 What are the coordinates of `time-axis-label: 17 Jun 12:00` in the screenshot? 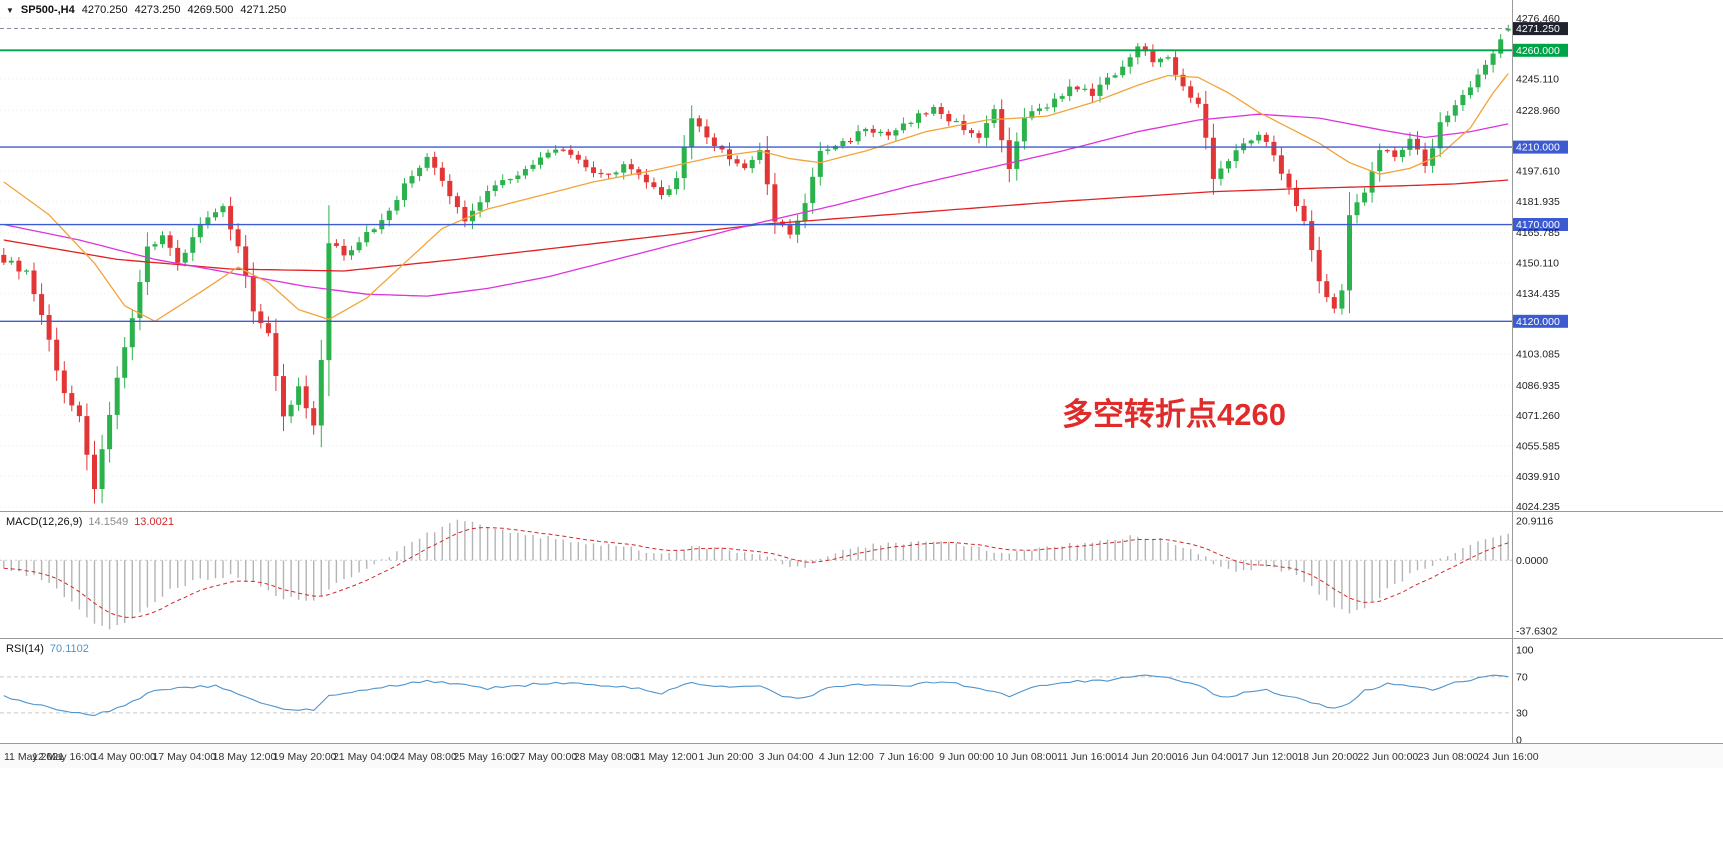 It's located at (1267, 757).